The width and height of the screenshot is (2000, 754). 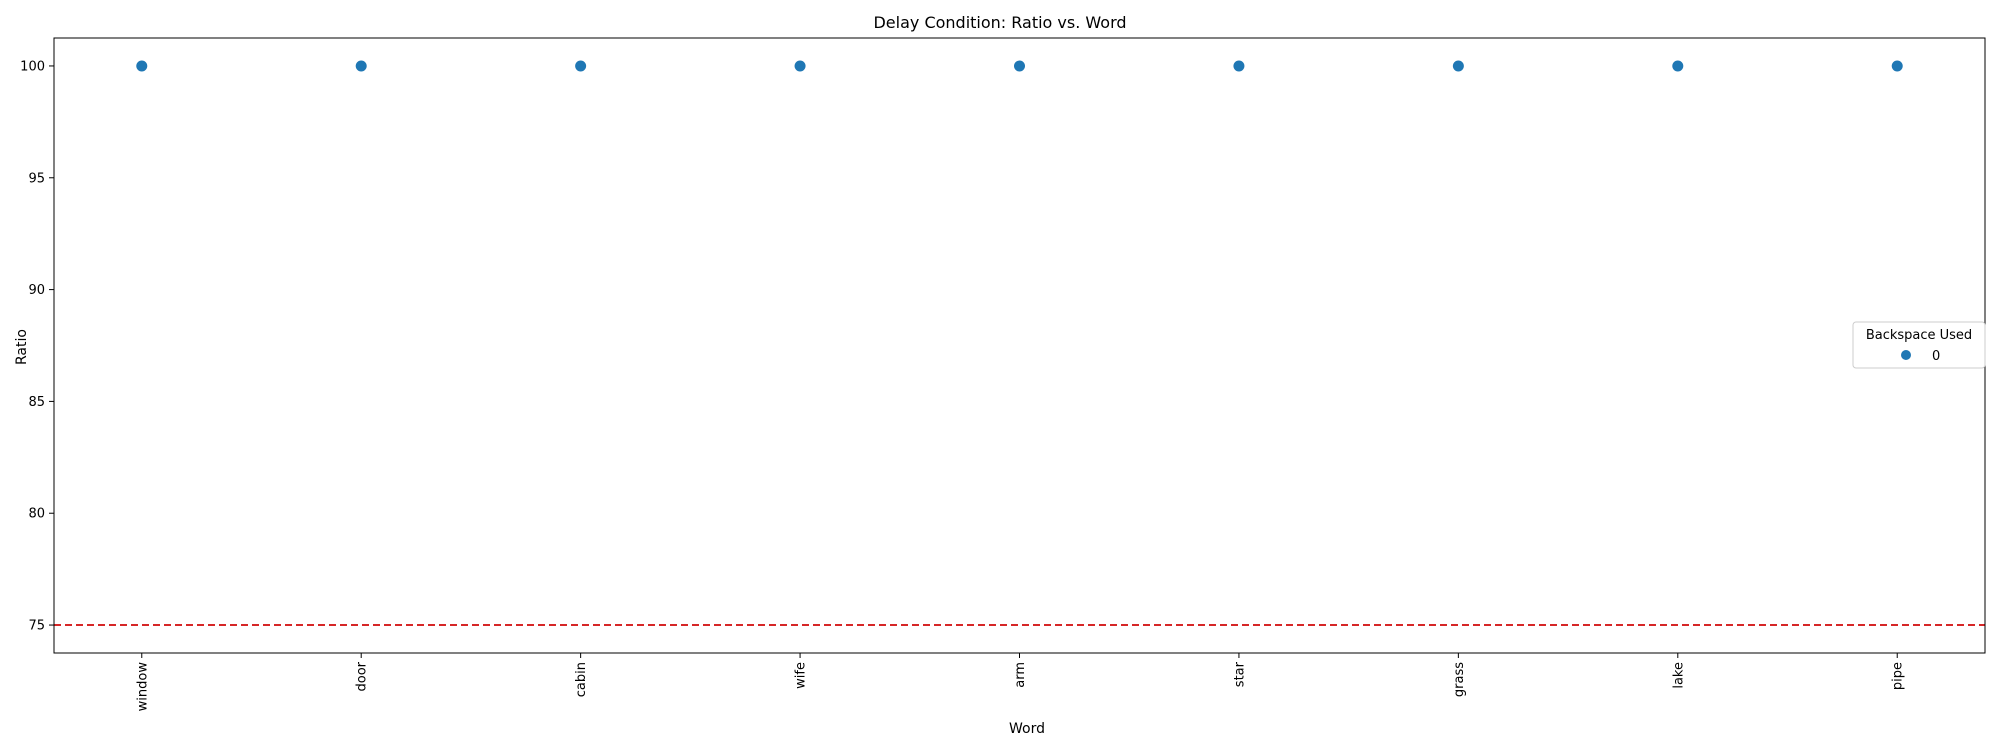 I want to click on y-tick-label: 100, so click(x=32, y=66).